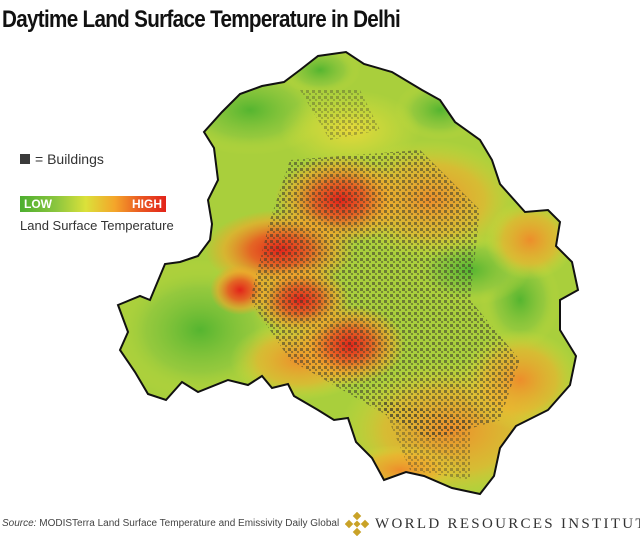 This screenshot has height=554, width=640. I want to click on building-swatch, so click(25, 159).